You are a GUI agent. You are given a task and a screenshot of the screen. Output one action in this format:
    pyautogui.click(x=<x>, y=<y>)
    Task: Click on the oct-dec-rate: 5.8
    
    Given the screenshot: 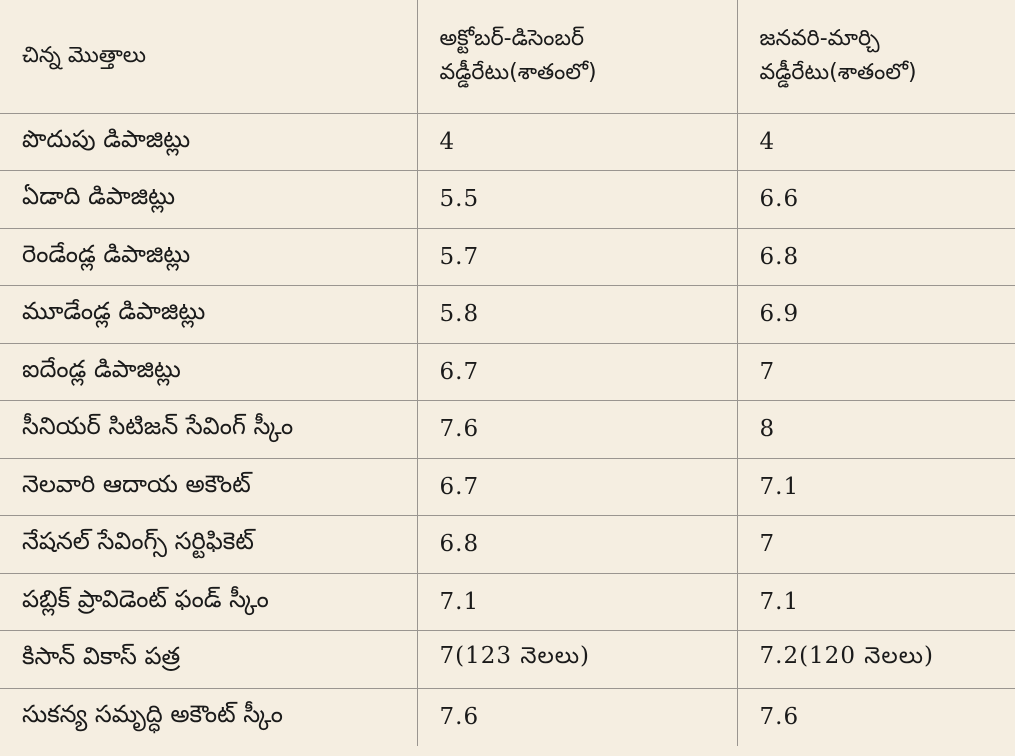 What is the action you would take?
    pyautogui.click(x=576, y=314)
    